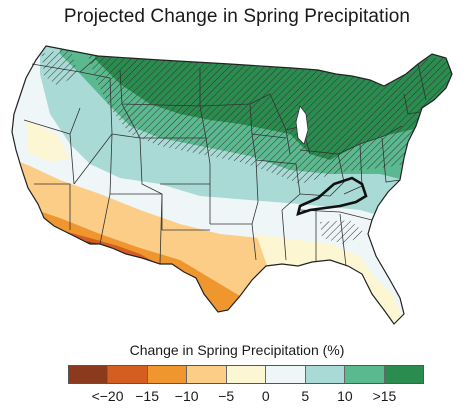  Describe the element at coordinates (60, 67) in the screenshot. I see `hatch-northwest` at that location.